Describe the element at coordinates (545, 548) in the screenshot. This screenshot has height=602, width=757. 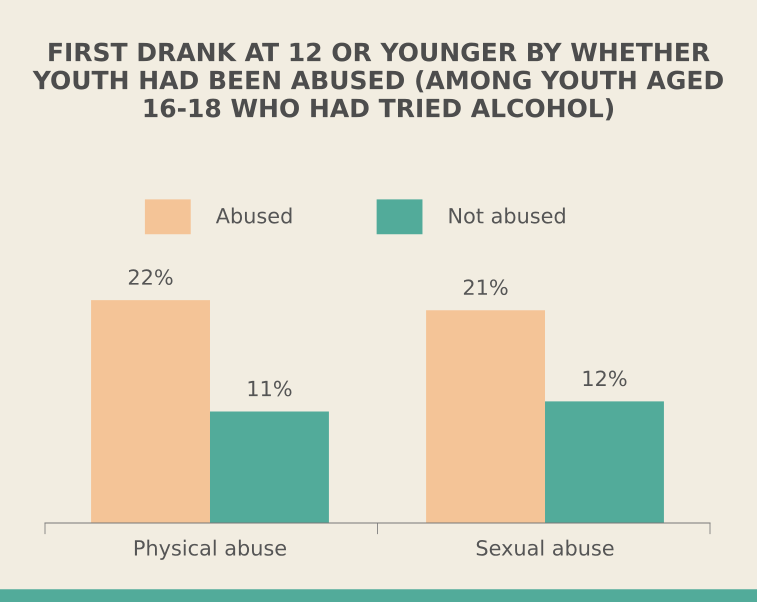
I see `x-tick-label: Sexual abuse` at that location.